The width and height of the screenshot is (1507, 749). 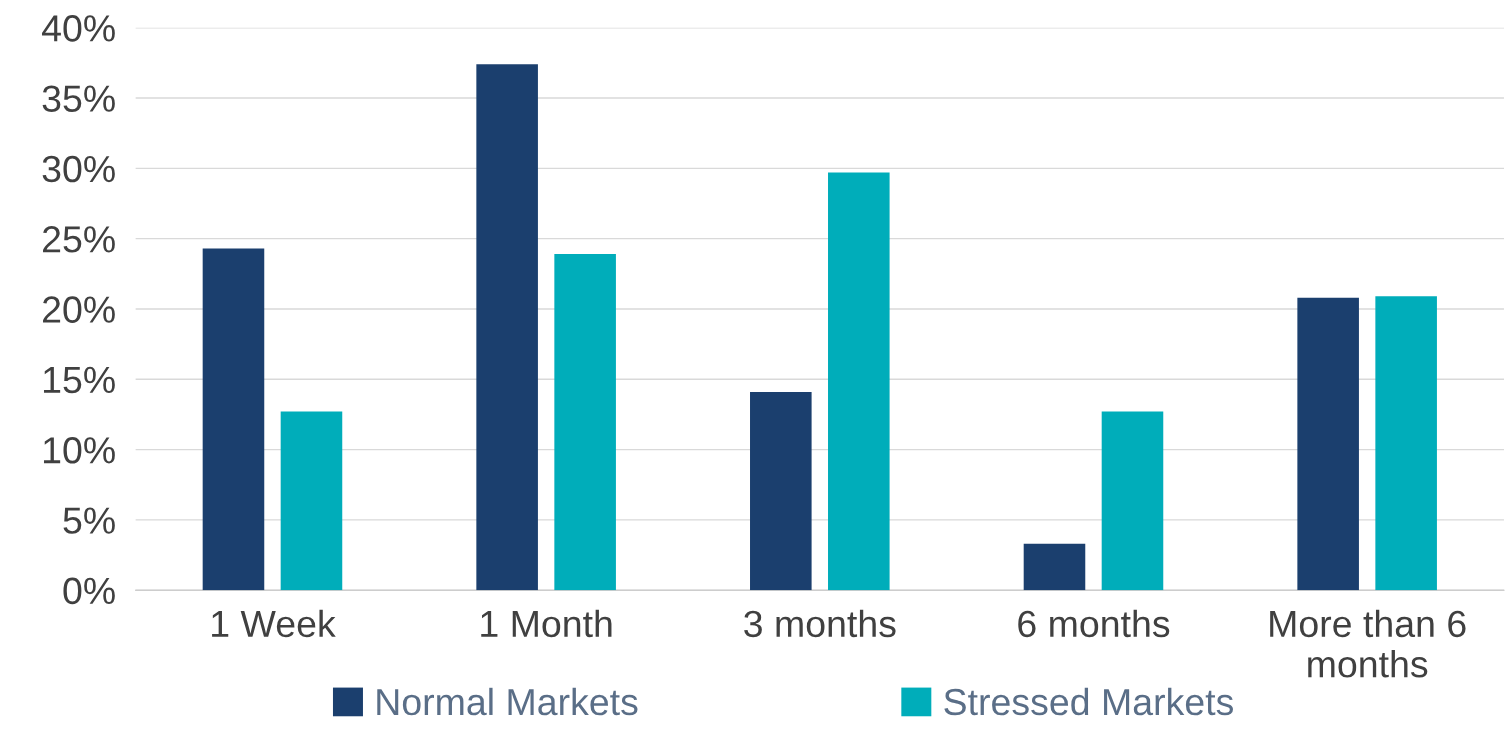 I want to click on x-tick-label: 3 months, so click(x=820, y=623).